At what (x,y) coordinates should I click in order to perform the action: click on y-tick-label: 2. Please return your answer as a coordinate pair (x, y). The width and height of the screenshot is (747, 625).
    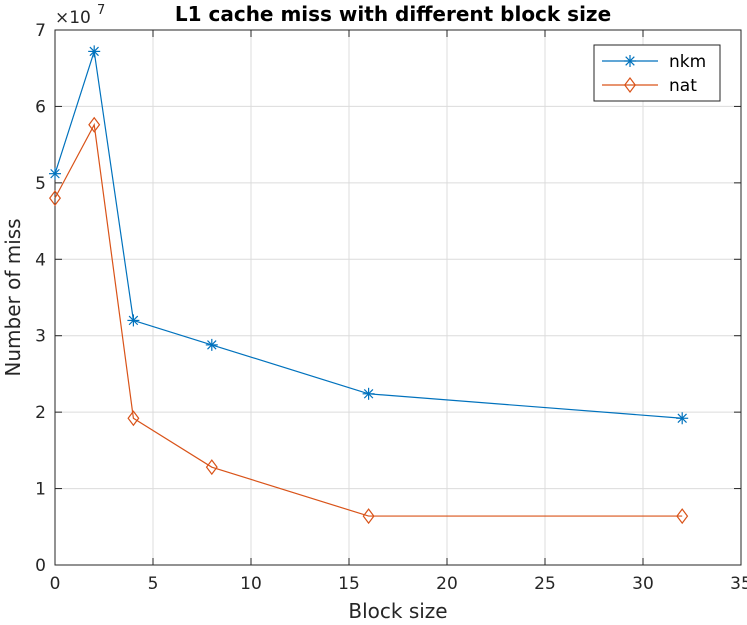
    Looking at the image, I should click on (40, 413).